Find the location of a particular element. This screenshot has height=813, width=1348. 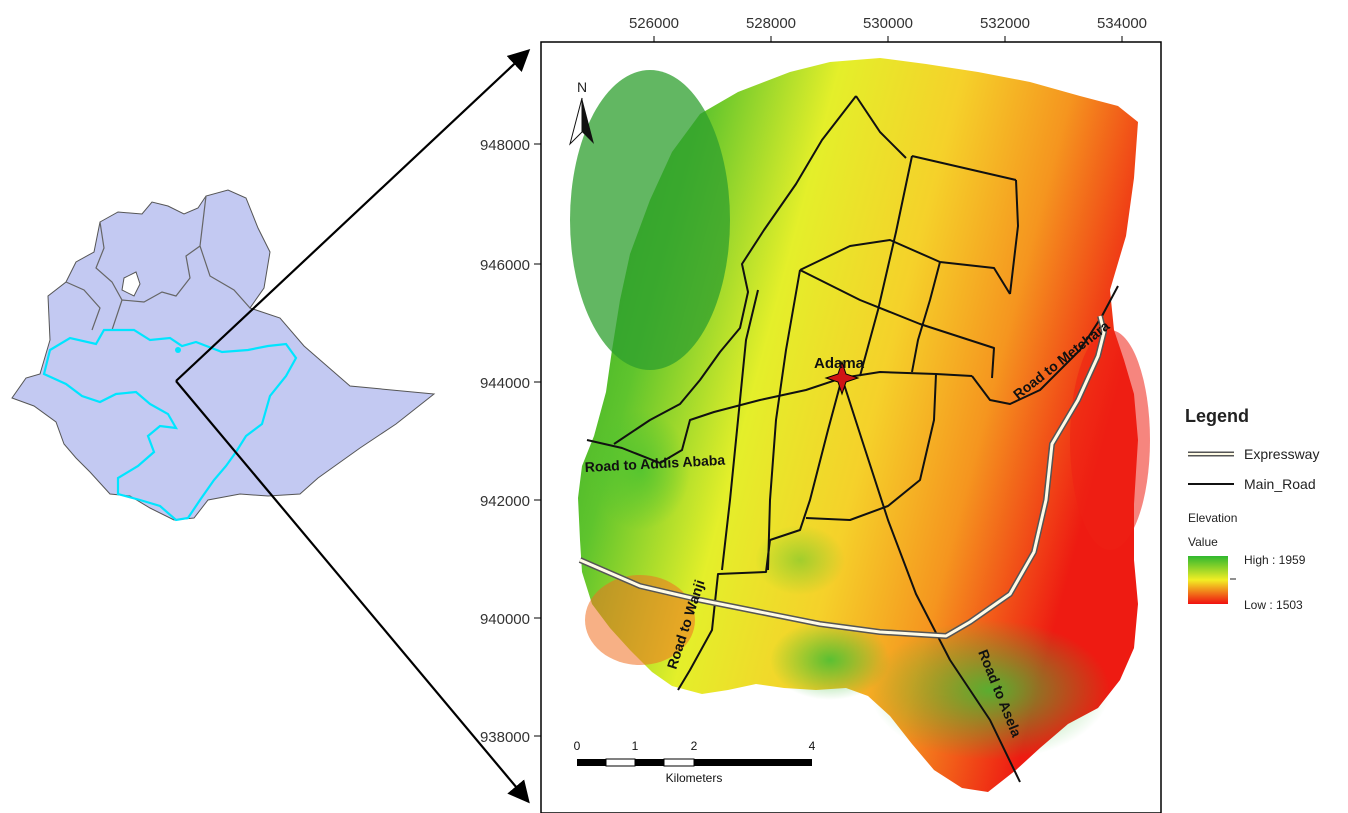

zoom-arrow-bottom is located at coordinates (352, 592).